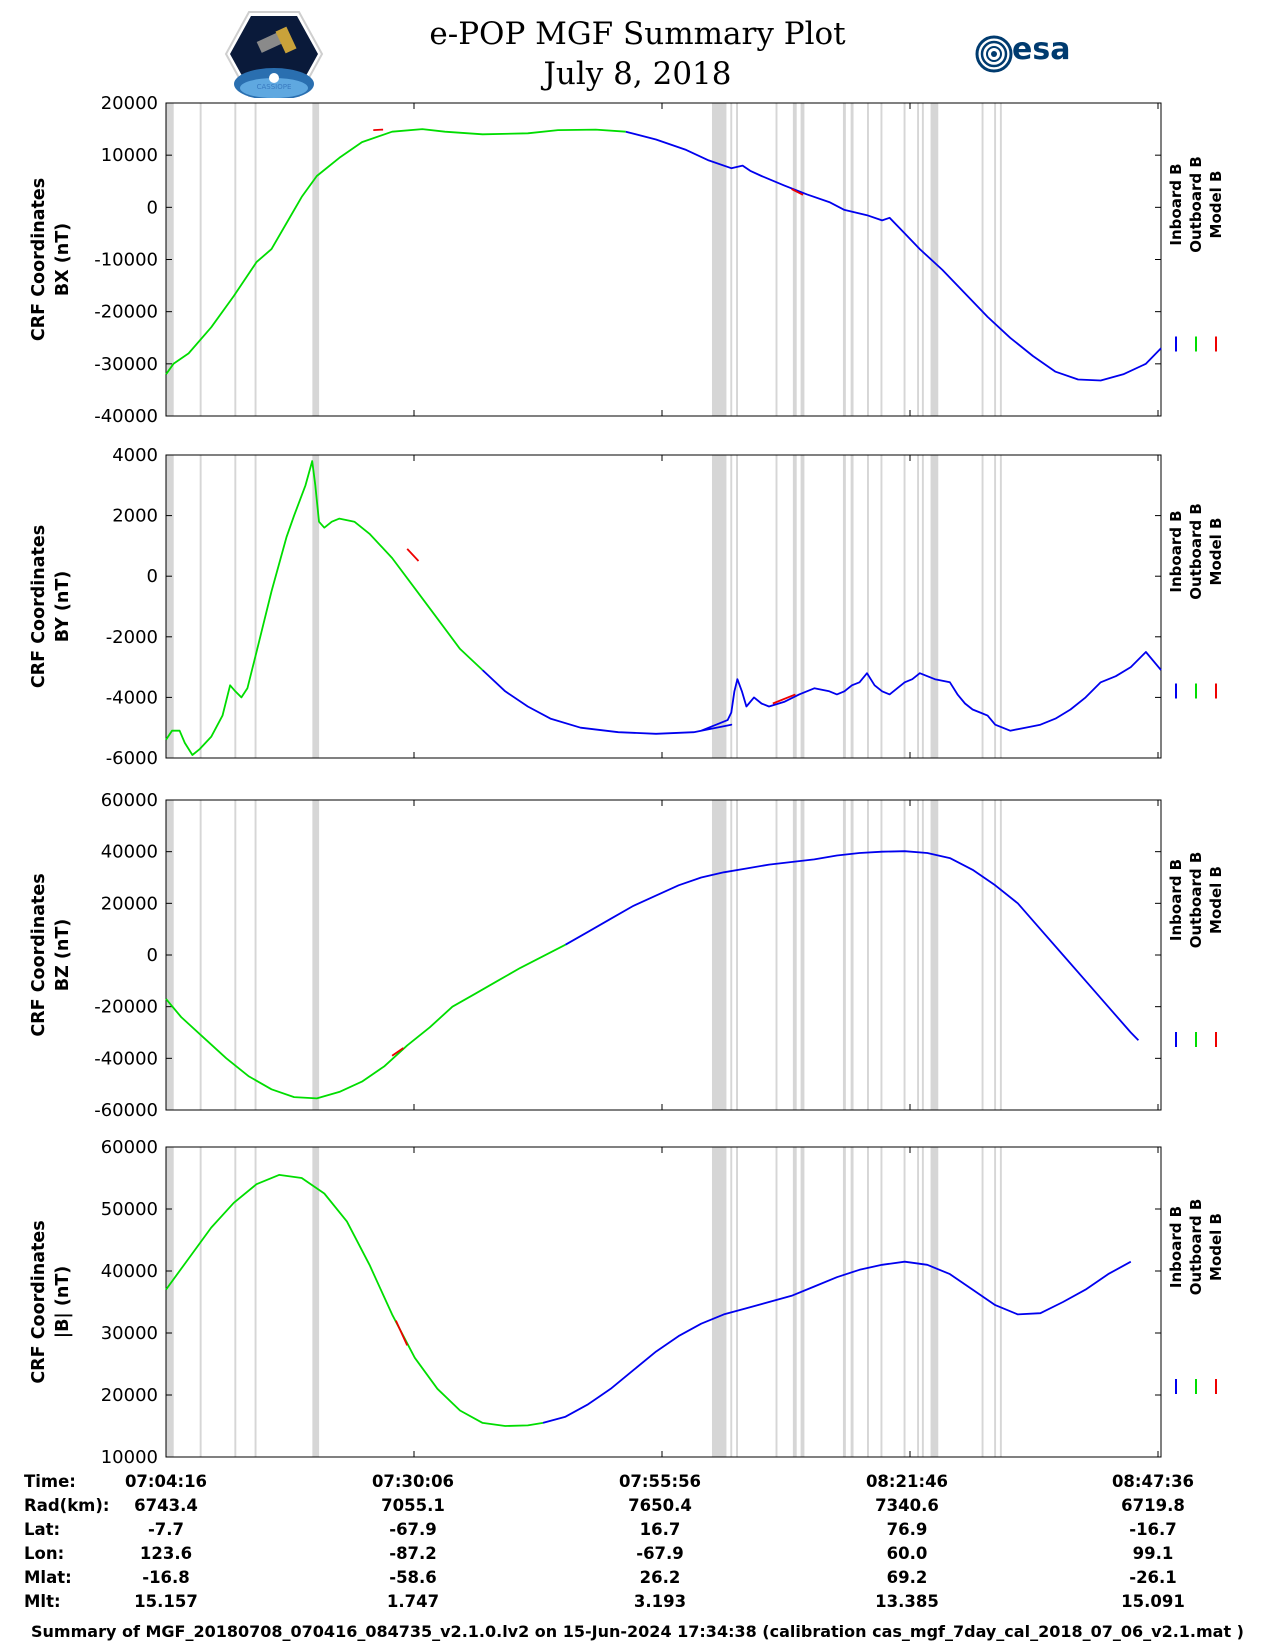  I want to click on info-lon-4: 99.1, so click(1153, 1553).